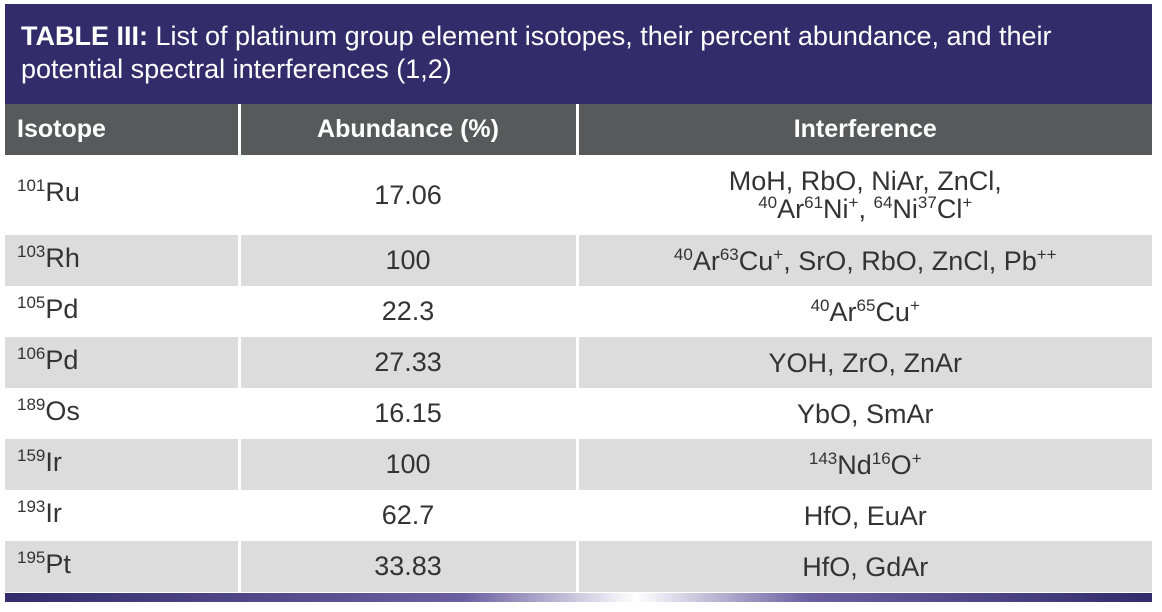  I want to click on interference-superscript: 16, so click(881, 458).